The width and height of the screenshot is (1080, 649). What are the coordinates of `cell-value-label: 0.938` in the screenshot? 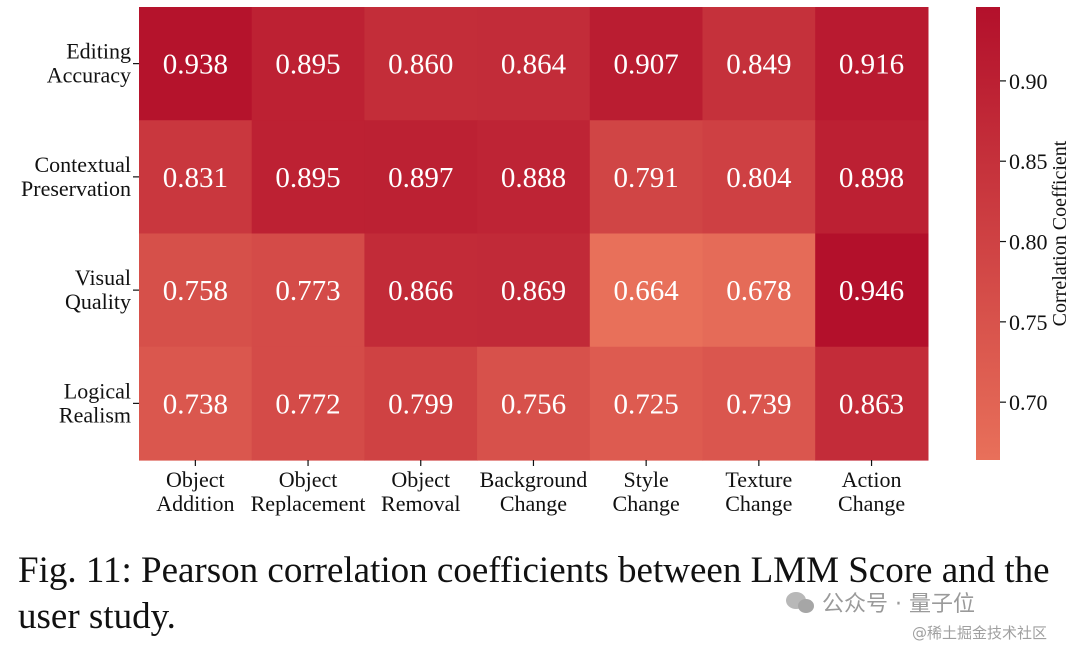 It's located at (195, 65).